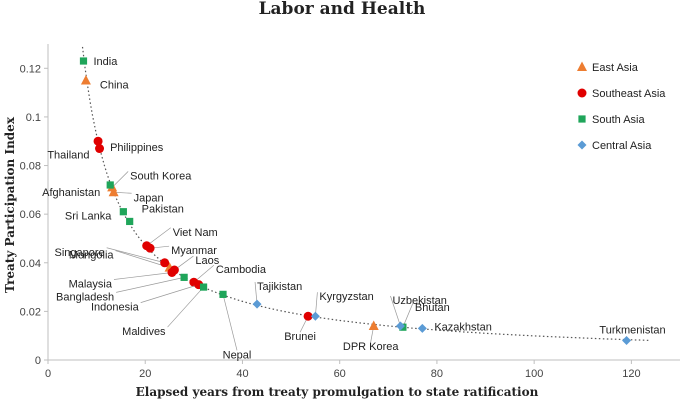 This screenshot has height=401, width=685. Describe the element at coordinates (85, 79) in the screenshot. I see `point-china` at that location.